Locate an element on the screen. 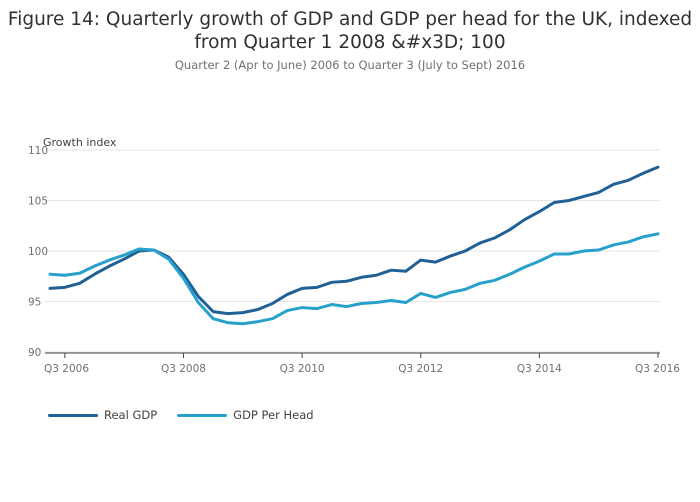 This screenshot has width=700, height=502. legend-item: GDP Per Head is located at coordinates (245, 415).